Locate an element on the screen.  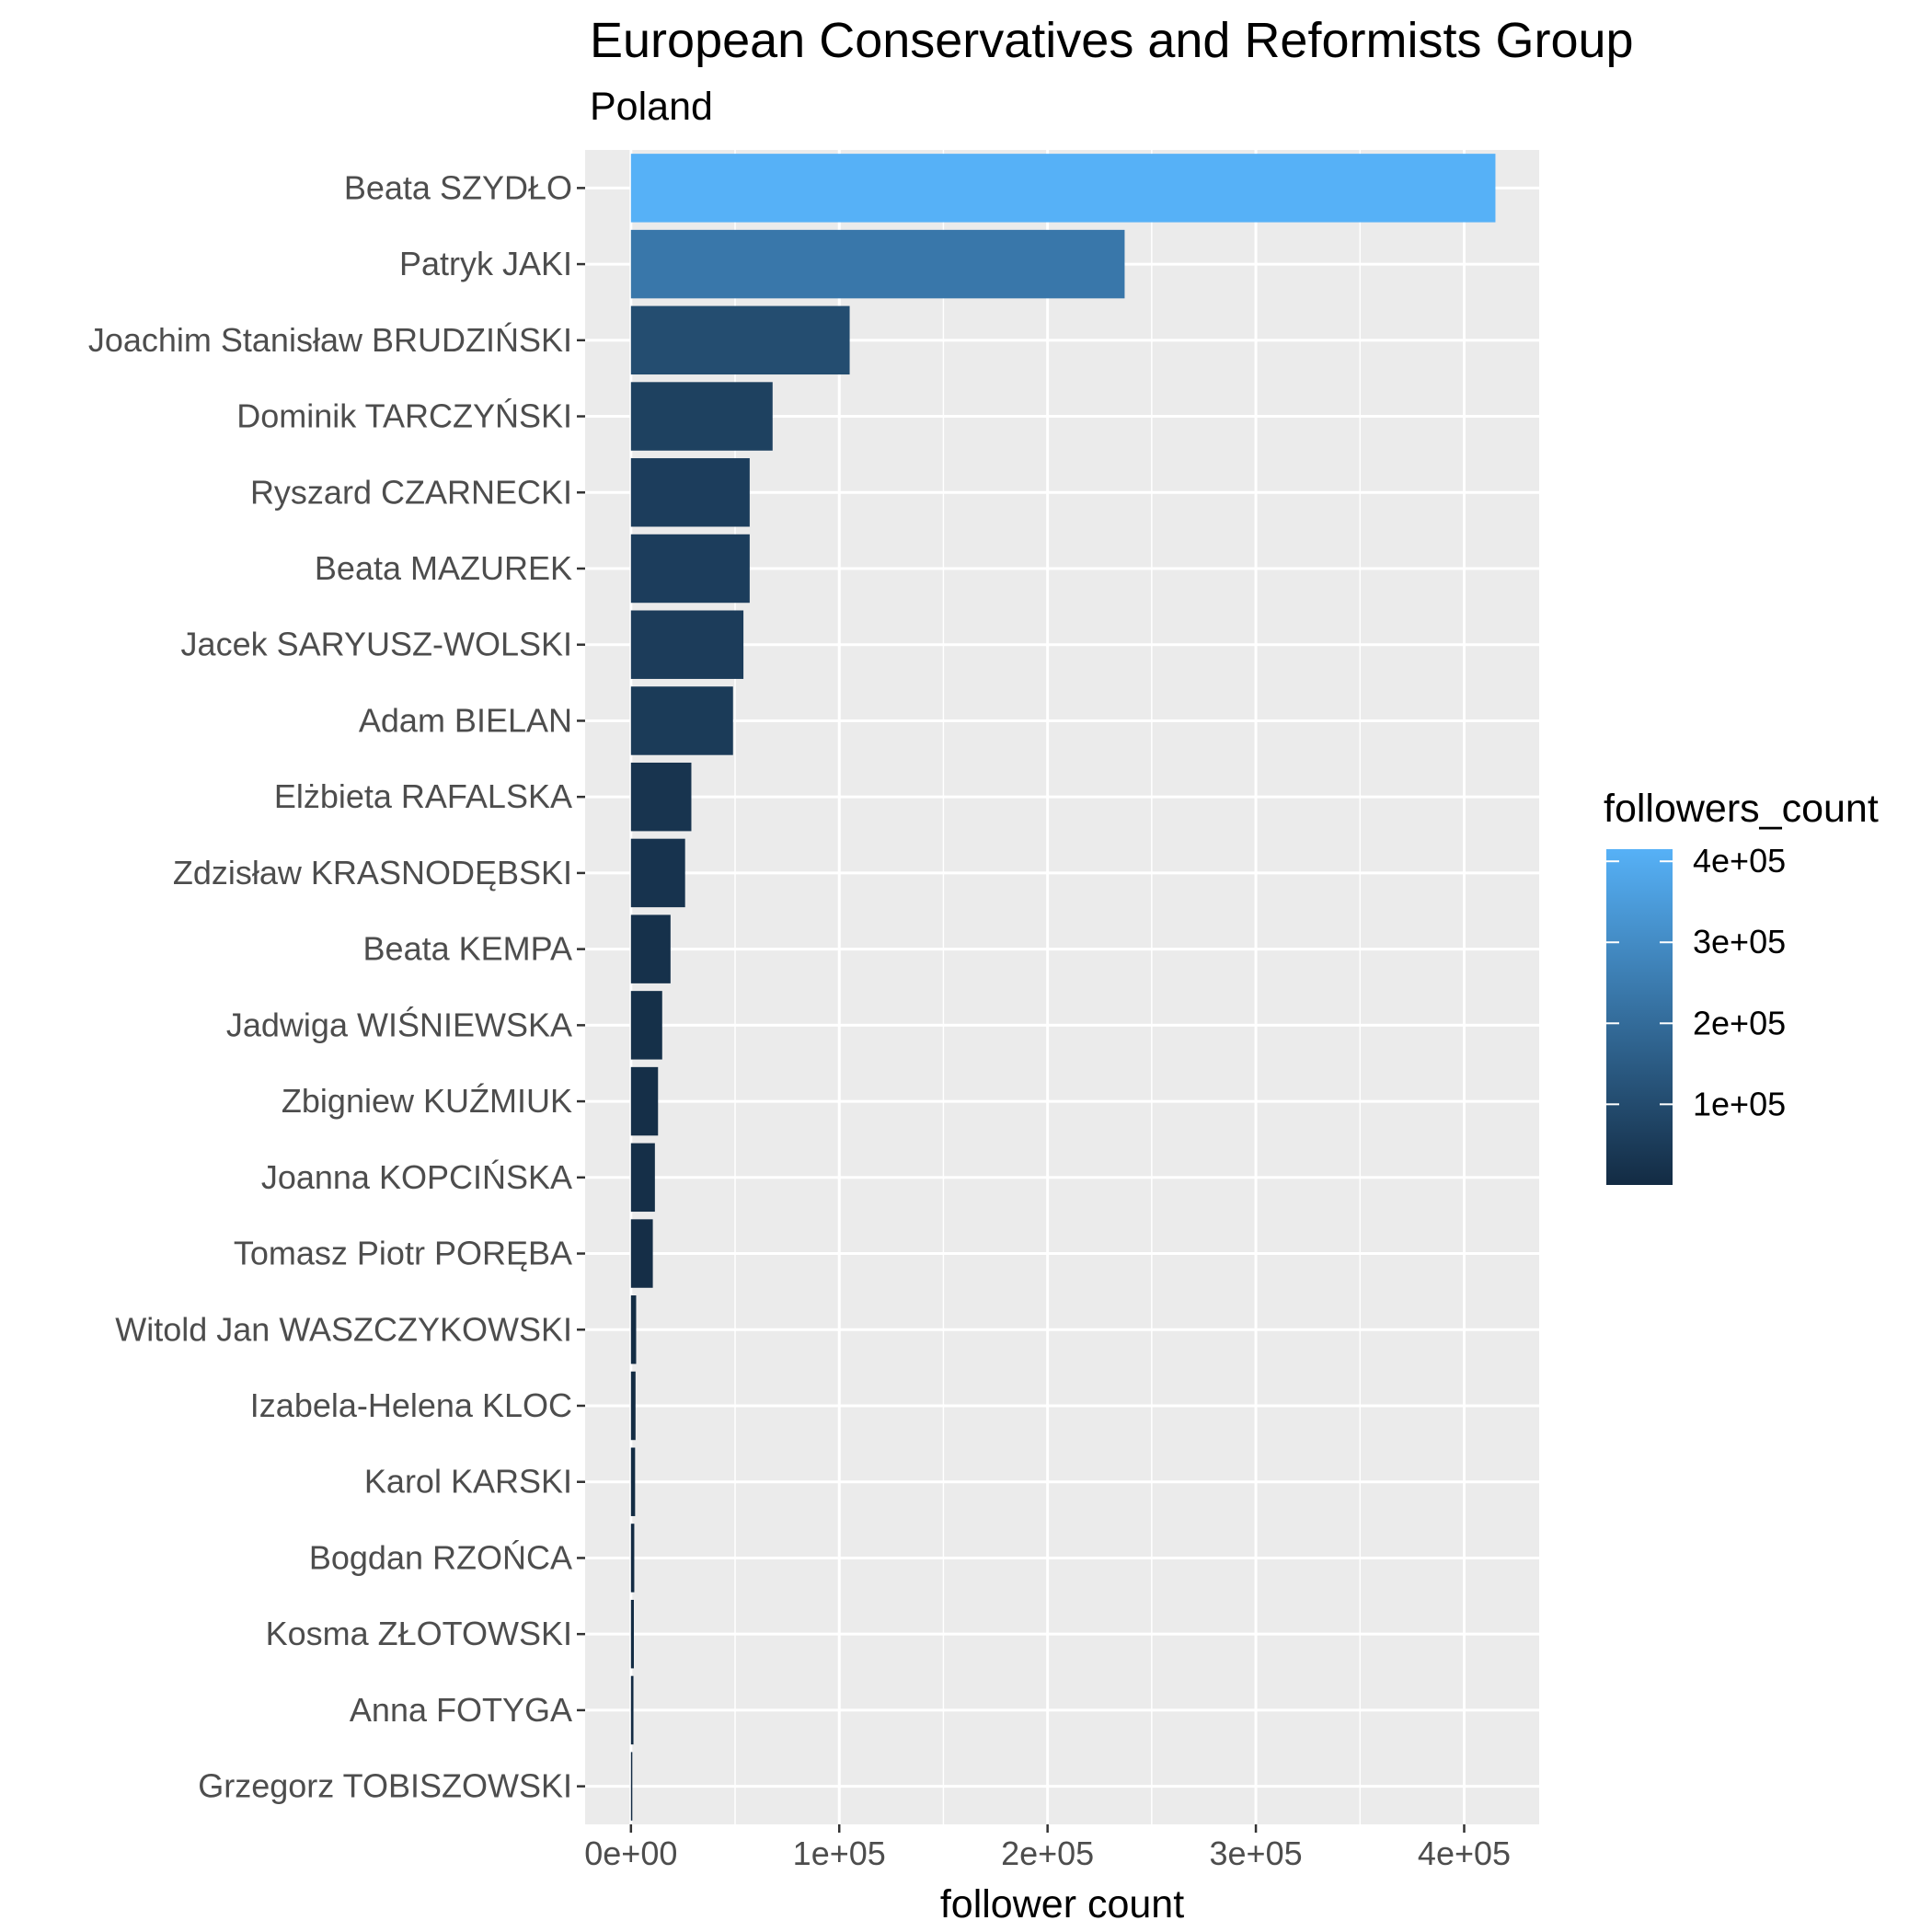
y-tick-label: Beata MAZUREK is located at coordinates (443, 568).